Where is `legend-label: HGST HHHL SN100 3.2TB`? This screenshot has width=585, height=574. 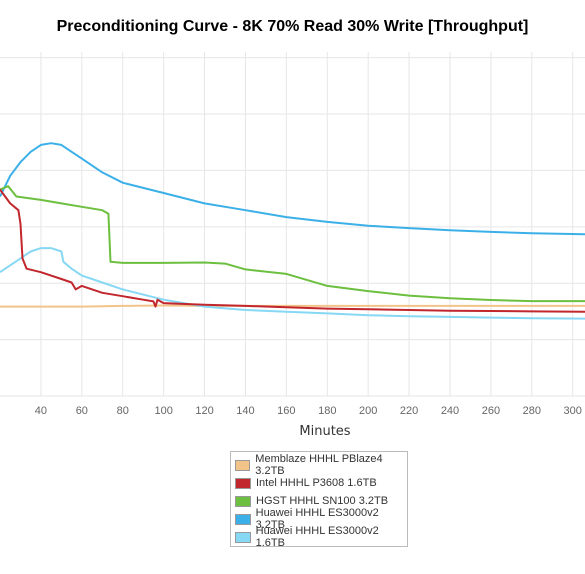 legend-label: HGST HHHL SN100 3.2TB is located at coordinates (322, 501).